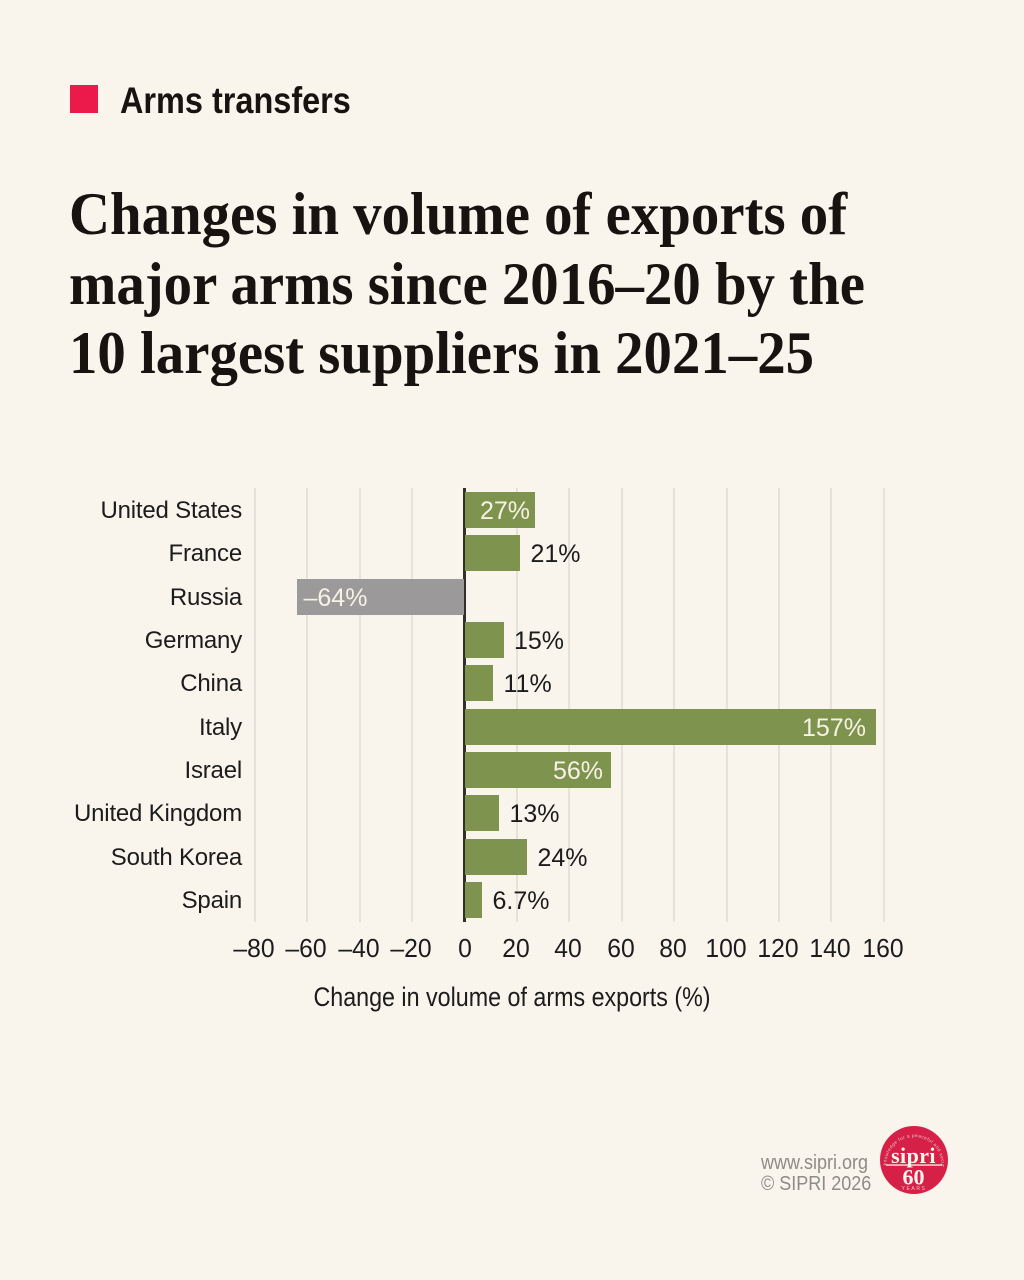  I want to click on svg-text: 60, so click(914, 1176).